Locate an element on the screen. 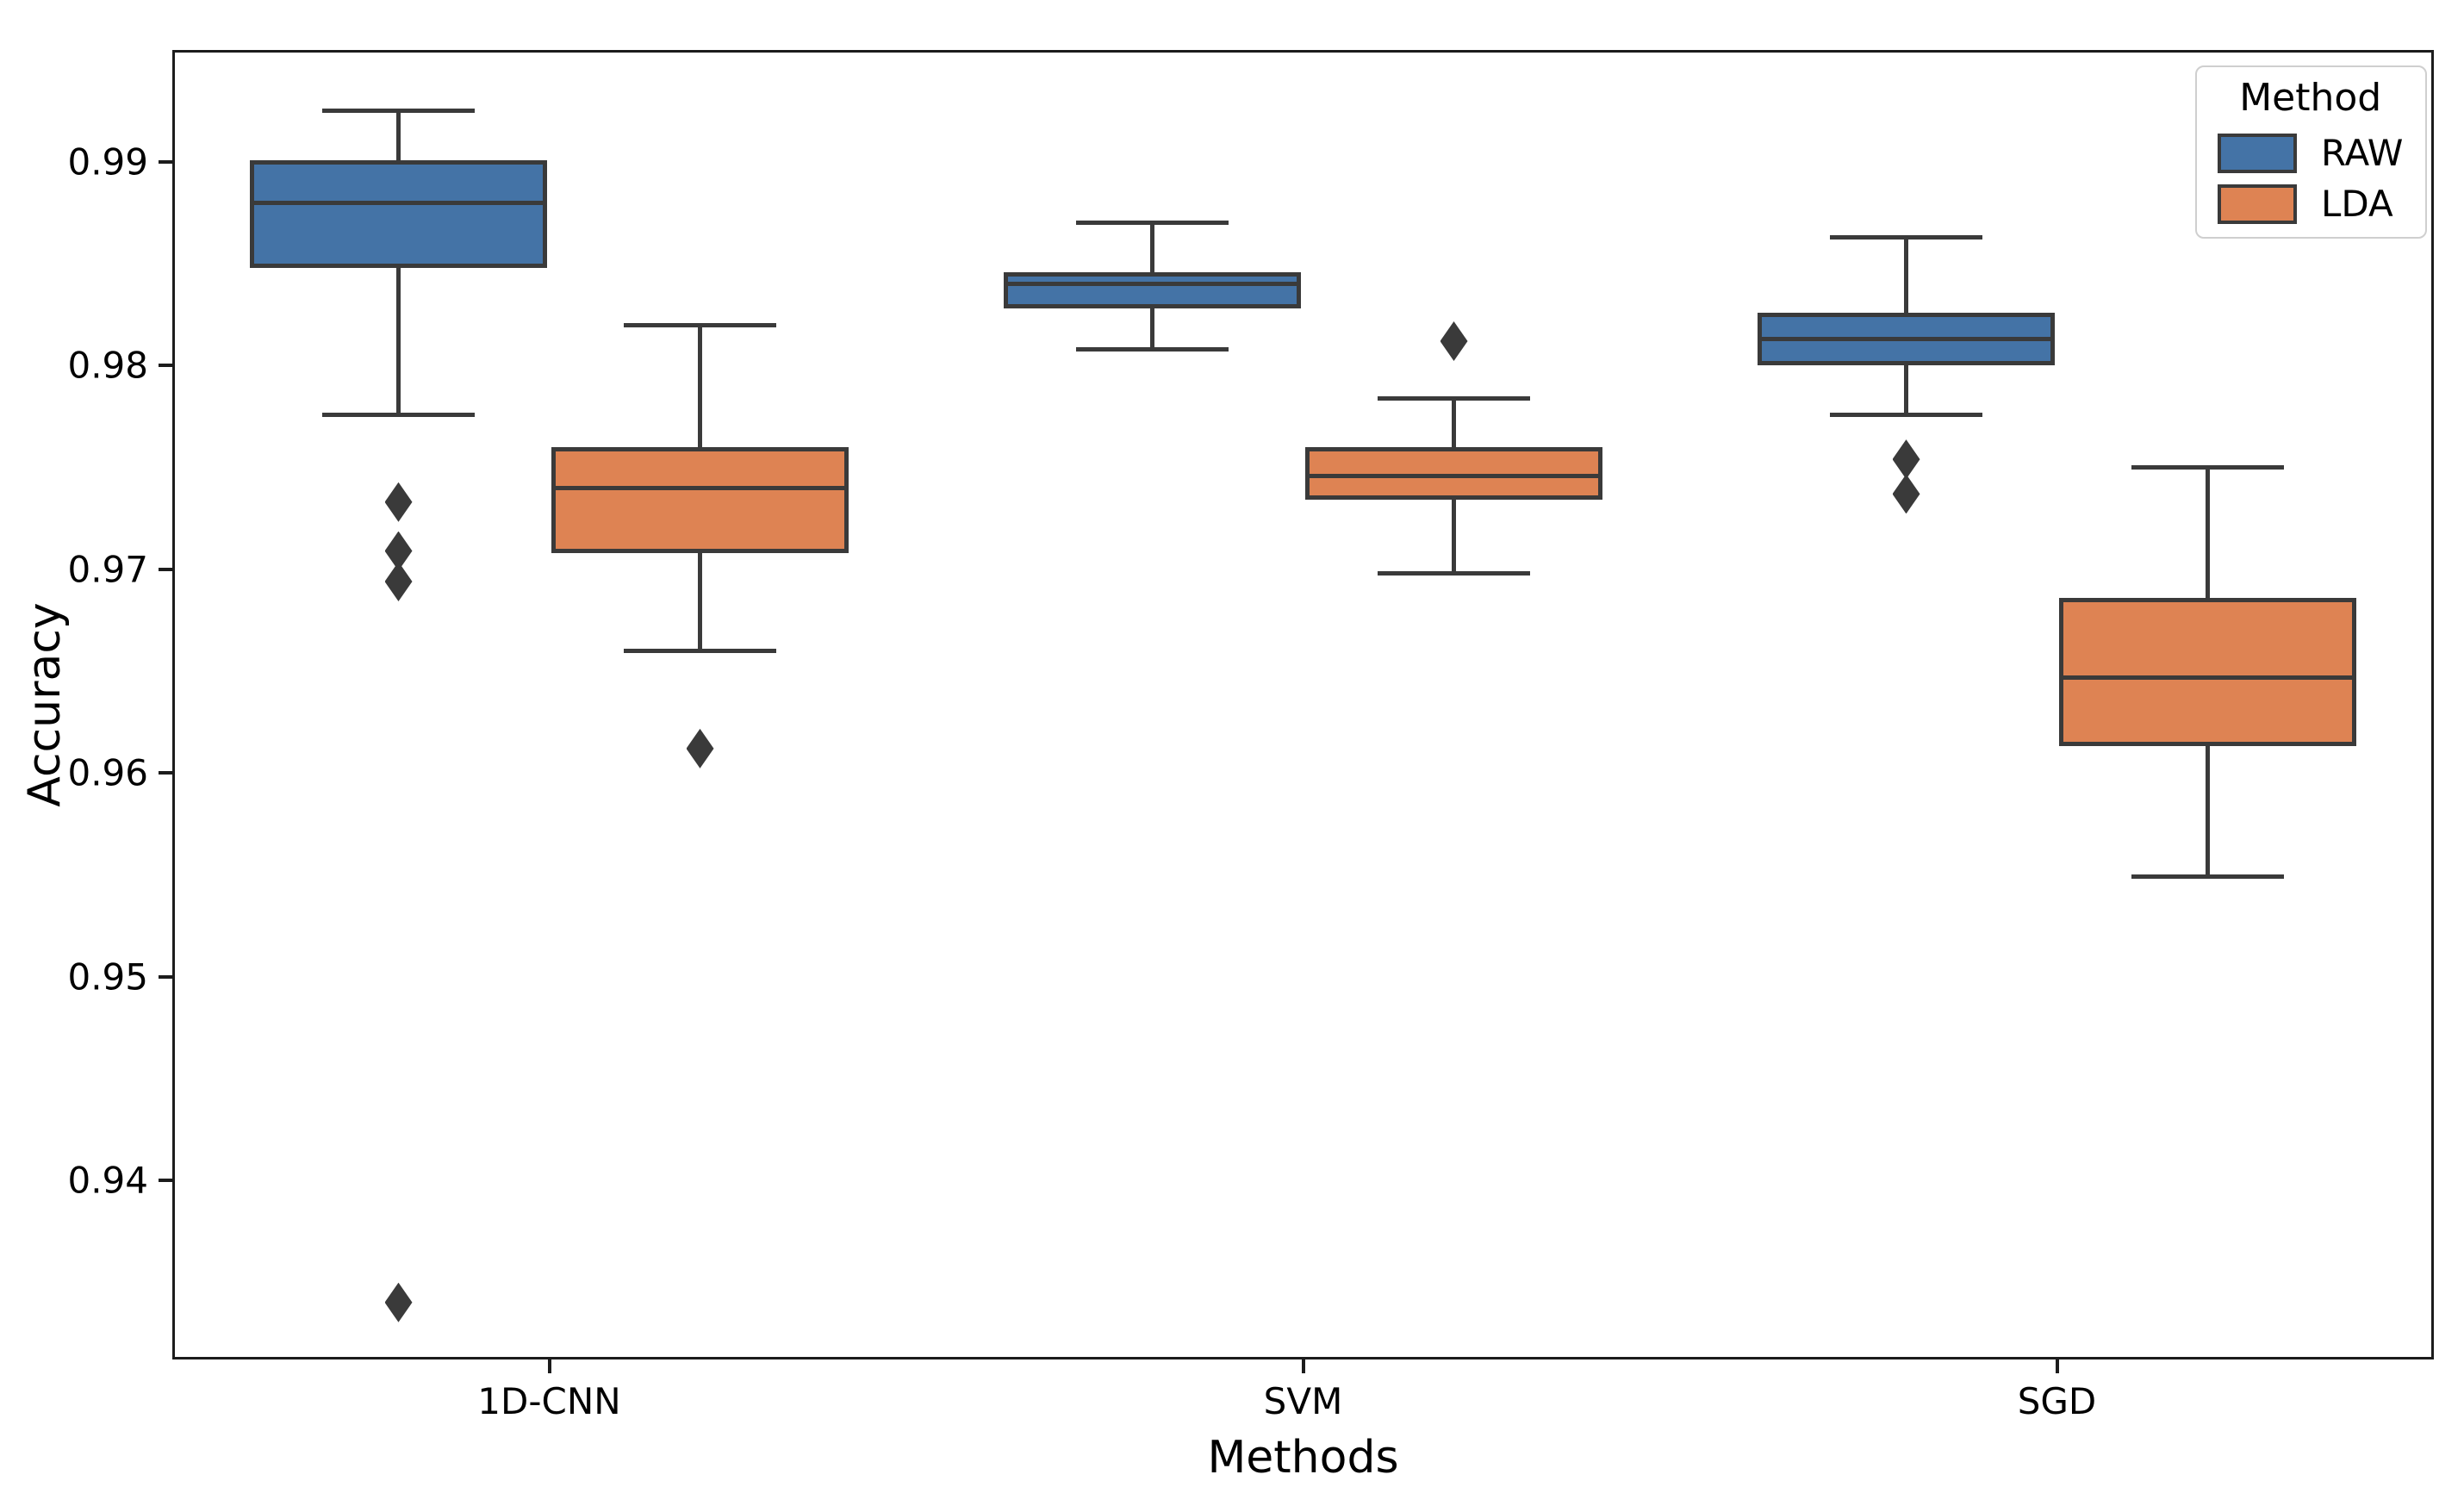 This screenshot has height=1487, width=2464. whisker-cap-high-RAW-SVM is located at coordinates (1153, 223).